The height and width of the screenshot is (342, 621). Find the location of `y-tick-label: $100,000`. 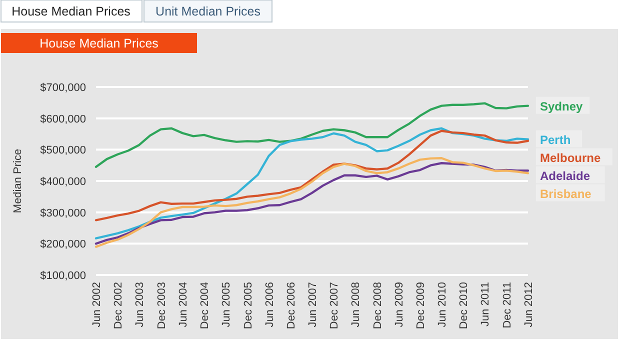

y-tick-label: $100,000 is located at coordinates (63, 276).